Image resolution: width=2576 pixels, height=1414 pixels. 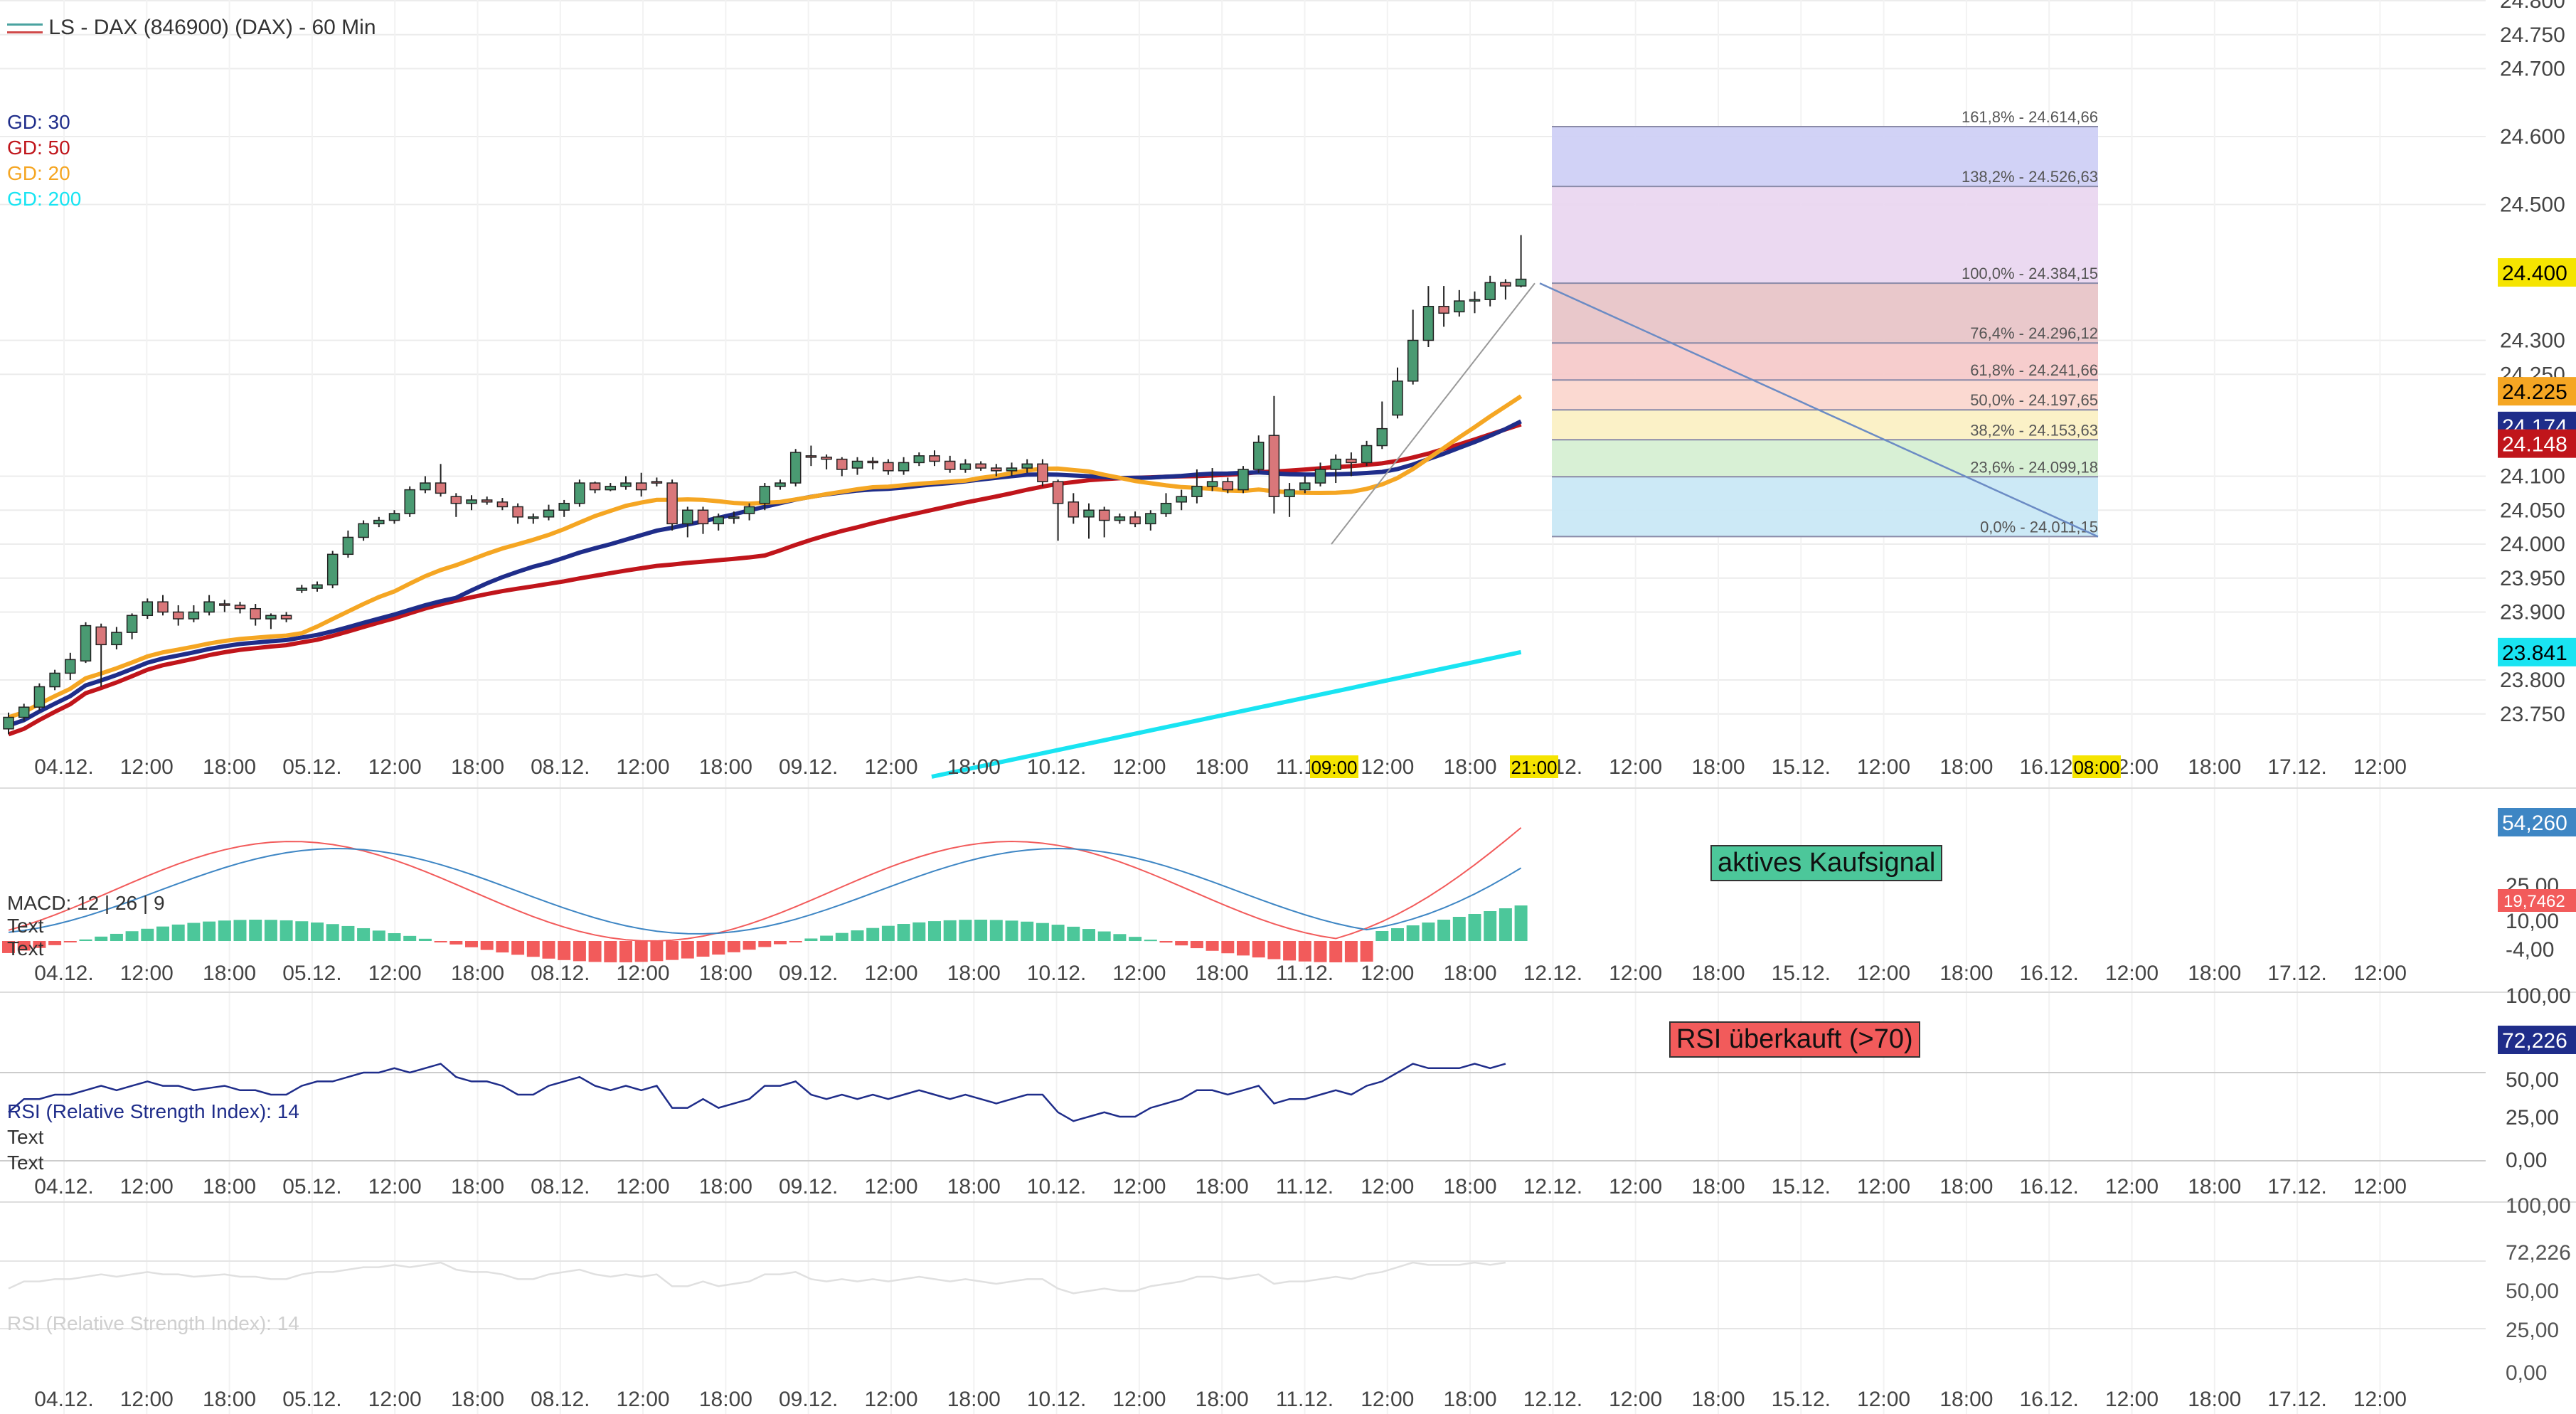 What do you see at coordinates (25, 28) in the screenshot?
I see `title-line-icon` at bounding box center [25, 28].